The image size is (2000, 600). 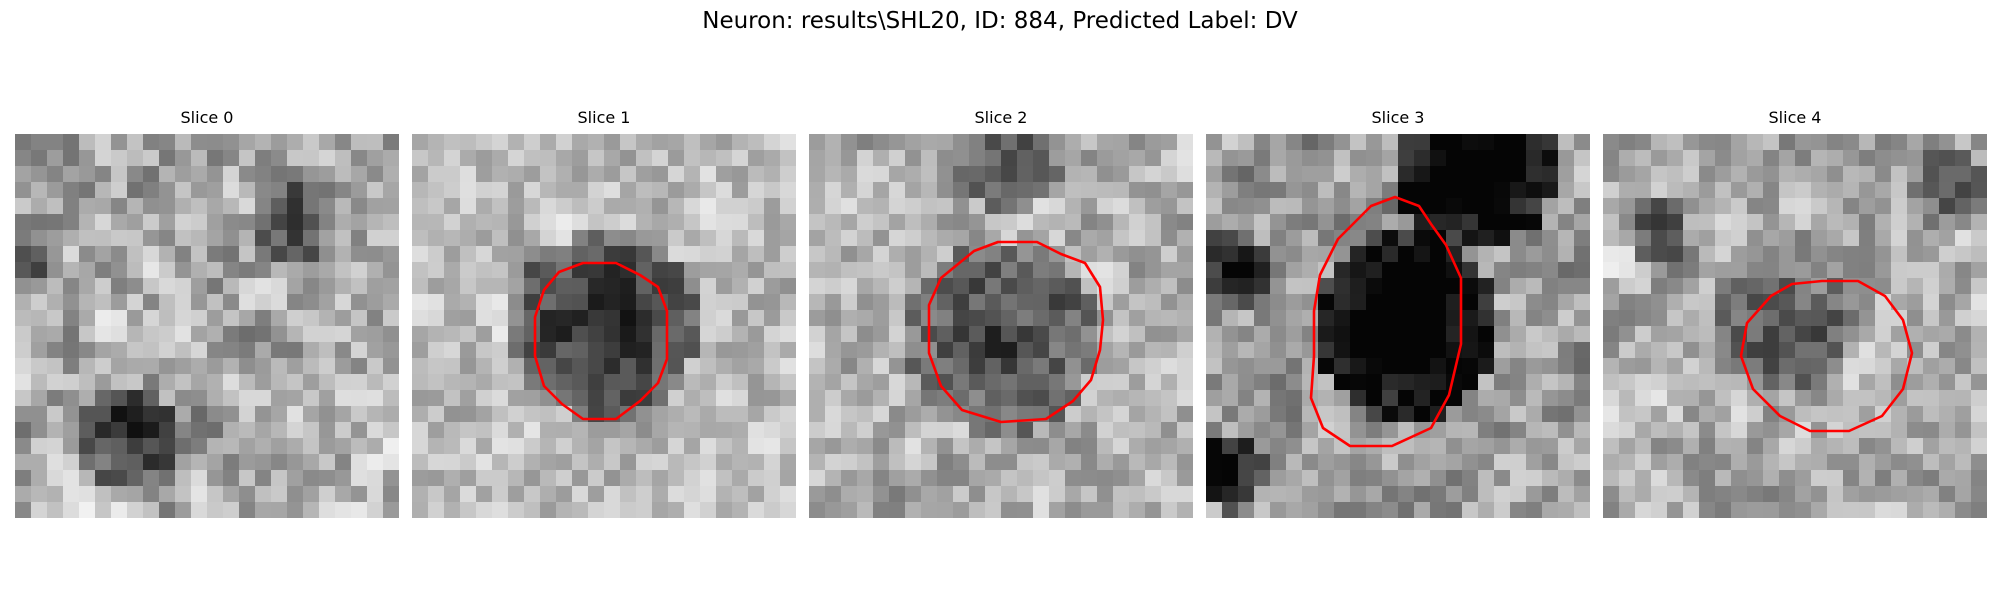 What do you see at coordinates (207, 117) in the screenshot?
I see `slice-title: Slice 0` at bounding box center [207, 117].